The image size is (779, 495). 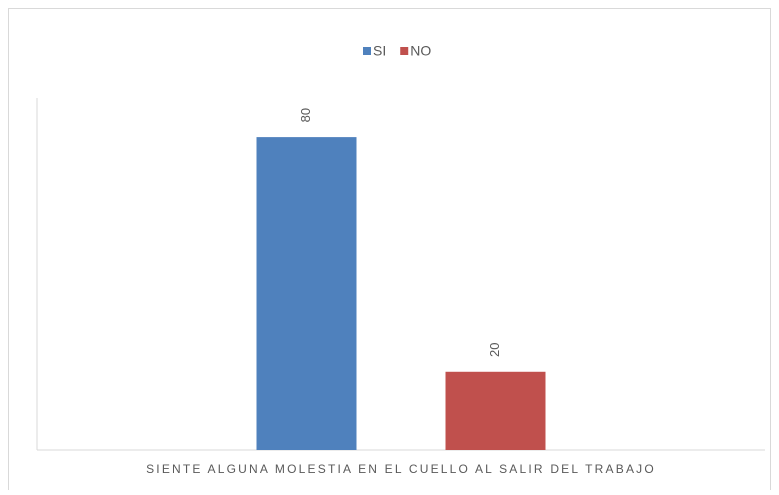 I want to click on data-label: 80, so click(x=305, y=115).